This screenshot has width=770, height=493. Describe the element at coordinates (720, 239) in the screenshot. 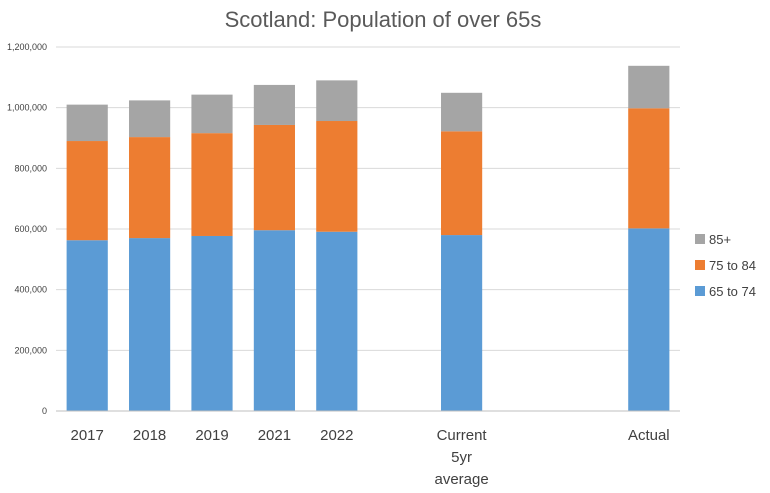

I see `legend-label: 85+` at that location.